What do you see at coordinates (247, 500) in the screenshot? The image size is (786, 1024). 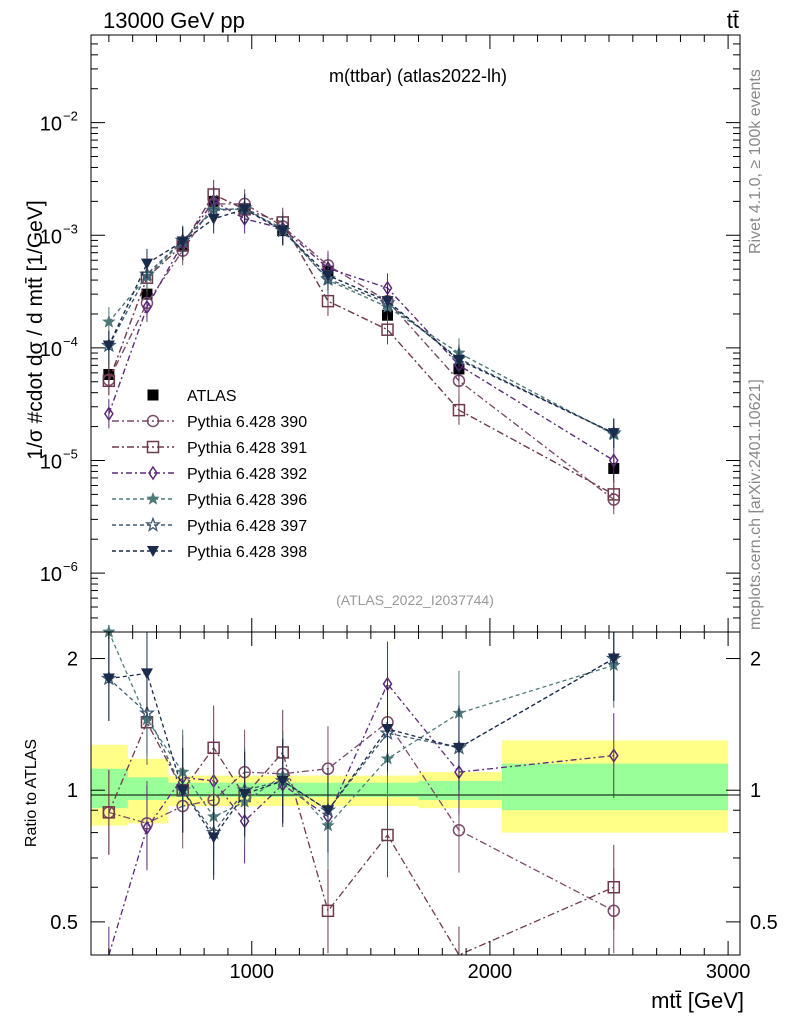 I see `legend-label: Pythia 6.428 396` at bounding box center [247, 500].